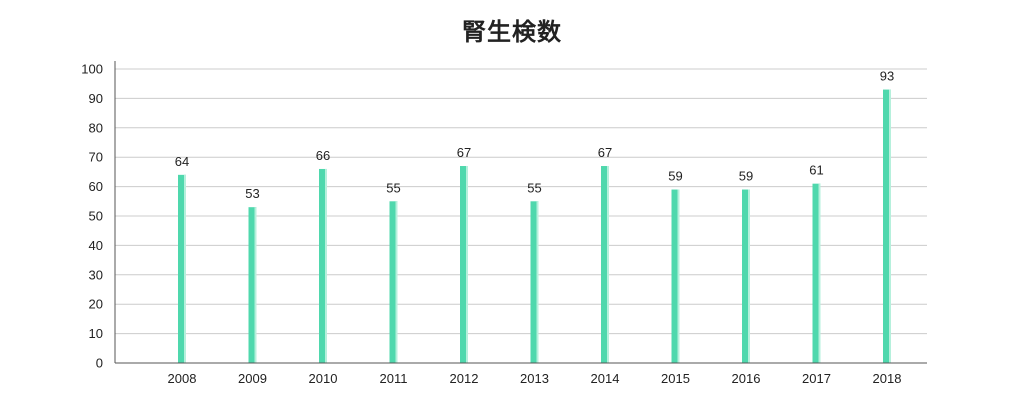 The image size is (1024, 406). I want to click on bar-2010, so click(323, 265).